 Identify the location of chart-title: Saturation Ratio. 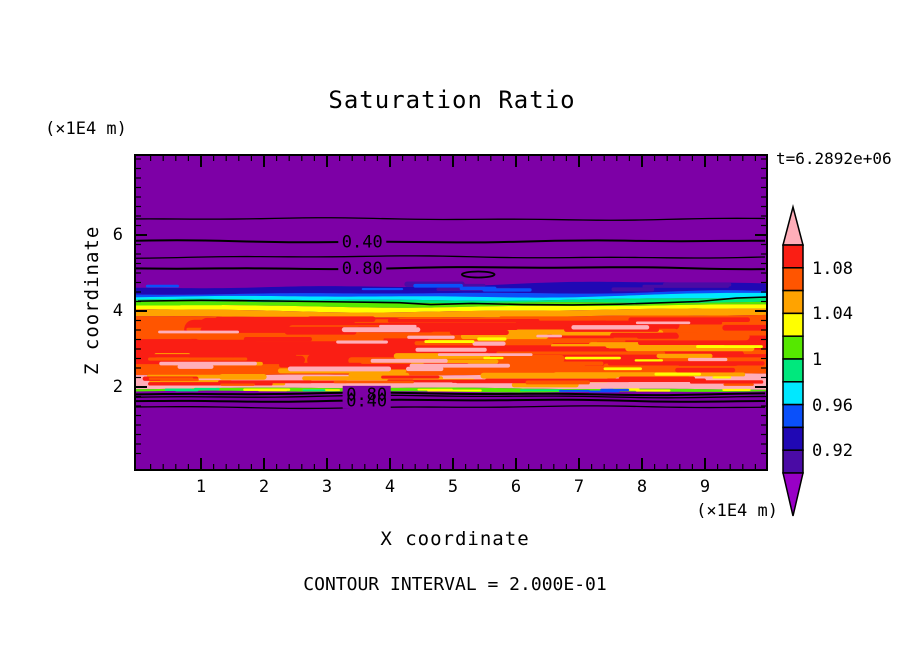
(452, 100).